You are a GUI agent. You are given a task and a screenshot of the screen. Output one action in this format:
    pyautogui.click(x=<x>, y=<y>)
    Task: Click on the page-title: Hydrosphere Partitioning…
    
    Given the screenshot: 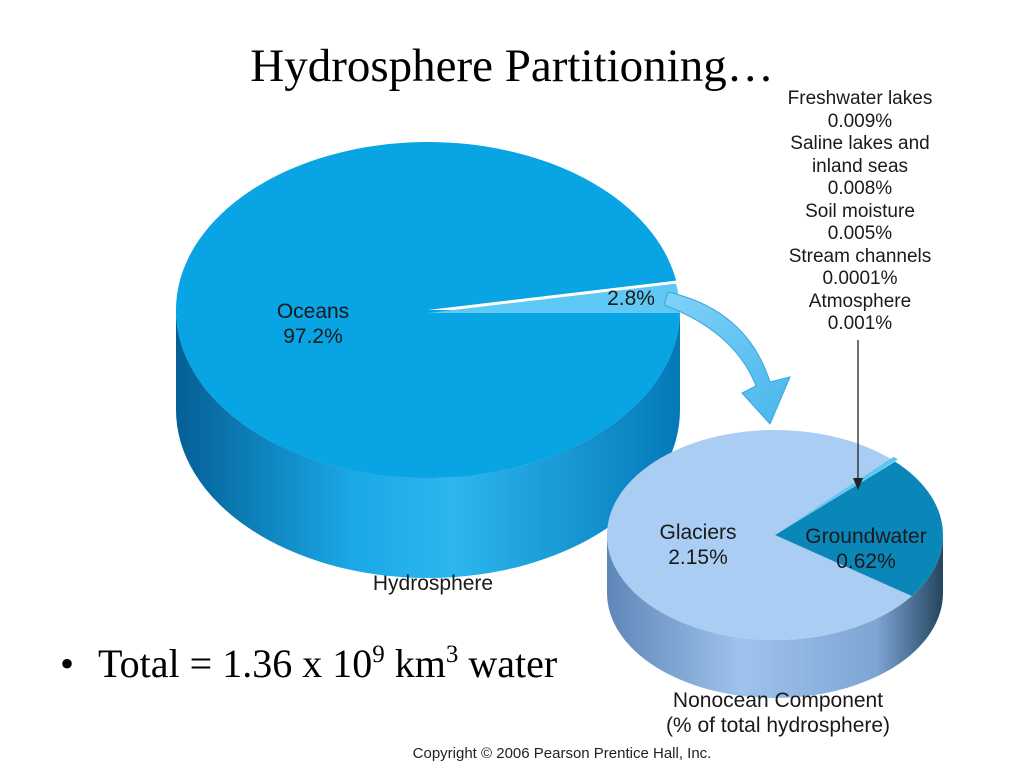 What is the action you would take?
    pyautogui.click(x=512, y=66)
    